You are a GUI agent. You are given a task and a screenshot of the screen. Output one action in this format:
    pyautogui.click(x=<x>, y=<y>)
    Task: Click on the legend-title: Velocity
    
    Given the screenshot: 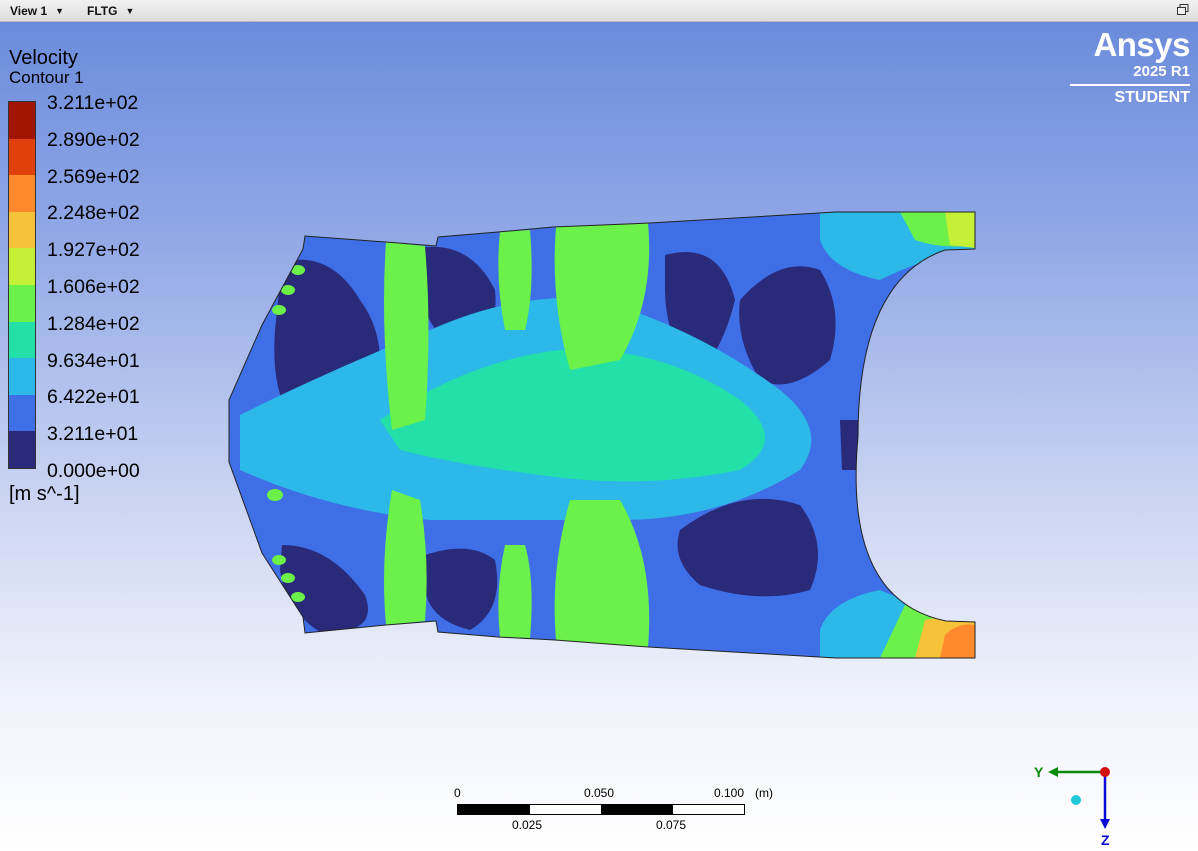 What is the action you would take?
    pyautogui.click(x=43, y=58)
    